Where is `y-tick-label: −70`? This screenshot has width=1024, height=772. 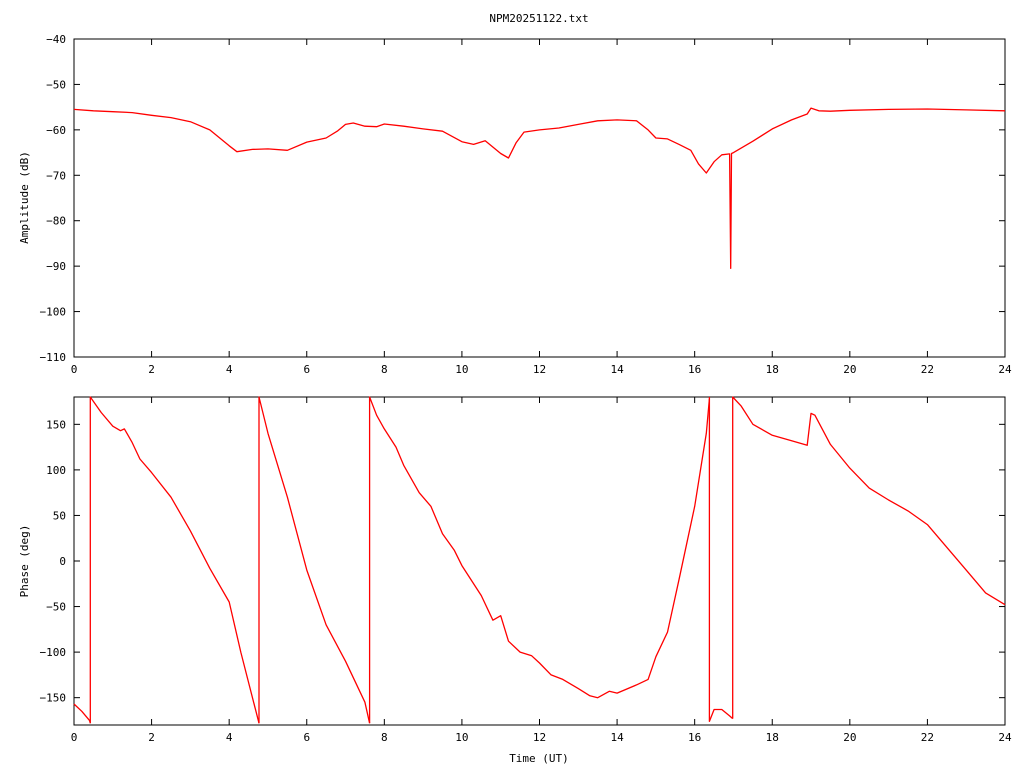
y-tick-label: −70 is located at coordinates (56, 175).